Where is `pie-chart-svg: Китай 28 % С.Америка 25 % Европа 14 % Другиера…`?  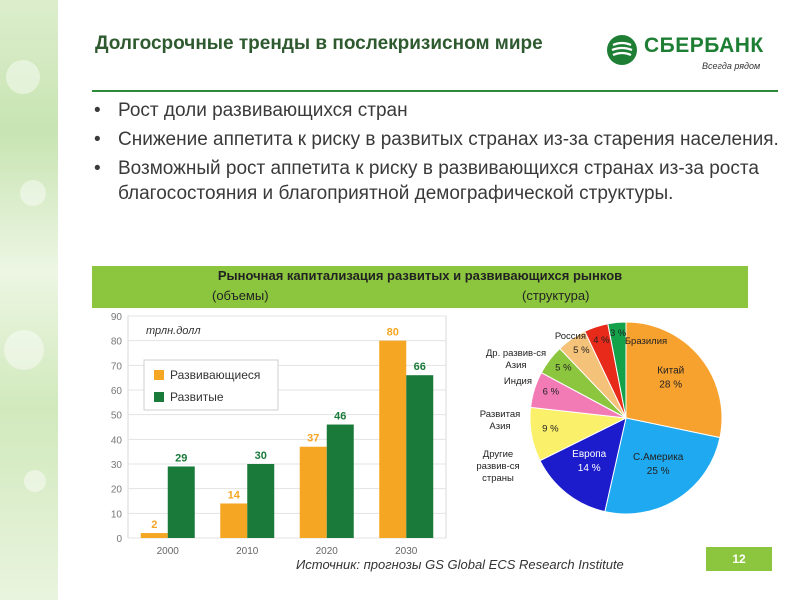 pie-chart-svg: Китай 28 % С.Америка 25 % Европа 14 % Другиера… is located at coordinates (599, 418).